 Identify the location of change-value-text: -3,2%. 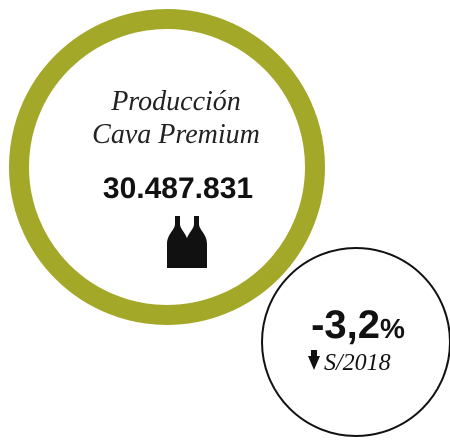
(358, 325).